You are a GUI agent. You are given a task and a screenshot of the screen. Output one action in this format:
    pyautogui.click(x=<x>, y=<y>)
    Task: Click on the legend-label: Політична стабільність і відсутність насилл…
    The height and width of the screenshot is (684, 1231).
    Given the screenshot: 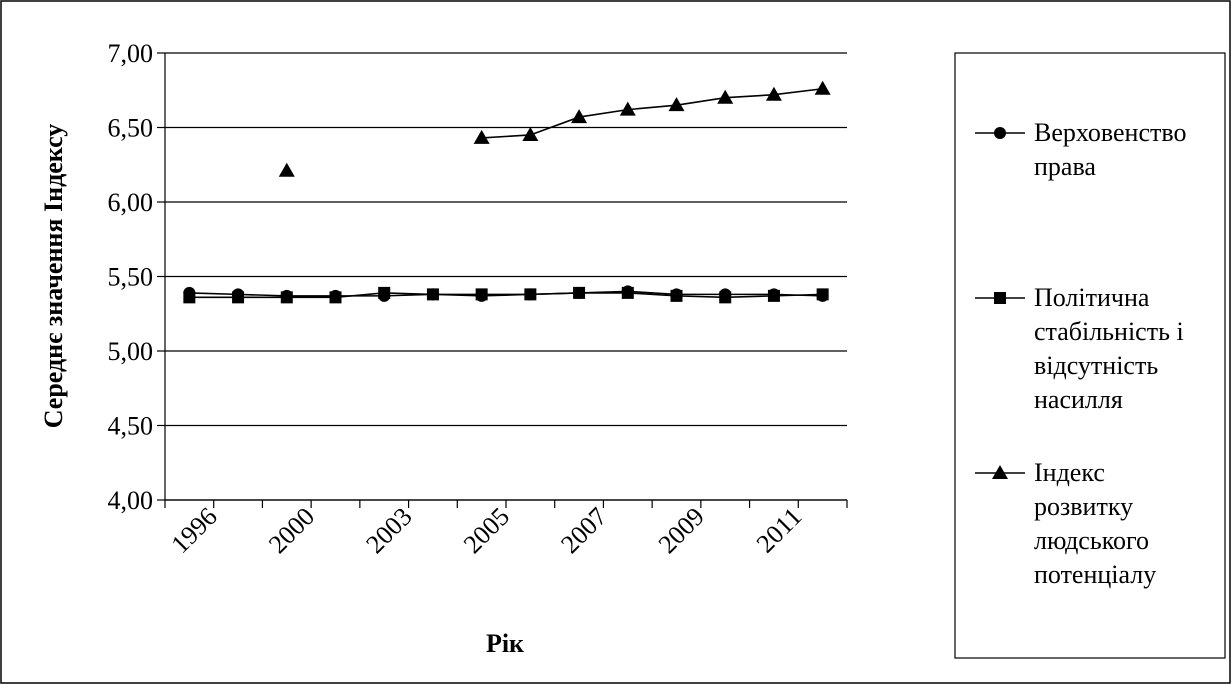 What is the action you would take?
    pyautogui.click(x=1109, y=348)
    